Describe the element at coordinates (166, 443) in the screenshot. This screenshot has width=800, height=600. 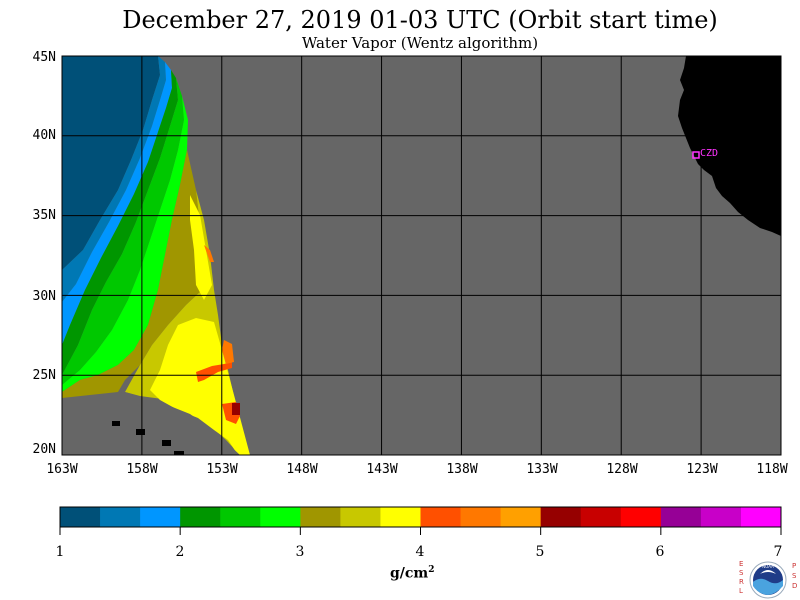
I see `island-maui` at that location.